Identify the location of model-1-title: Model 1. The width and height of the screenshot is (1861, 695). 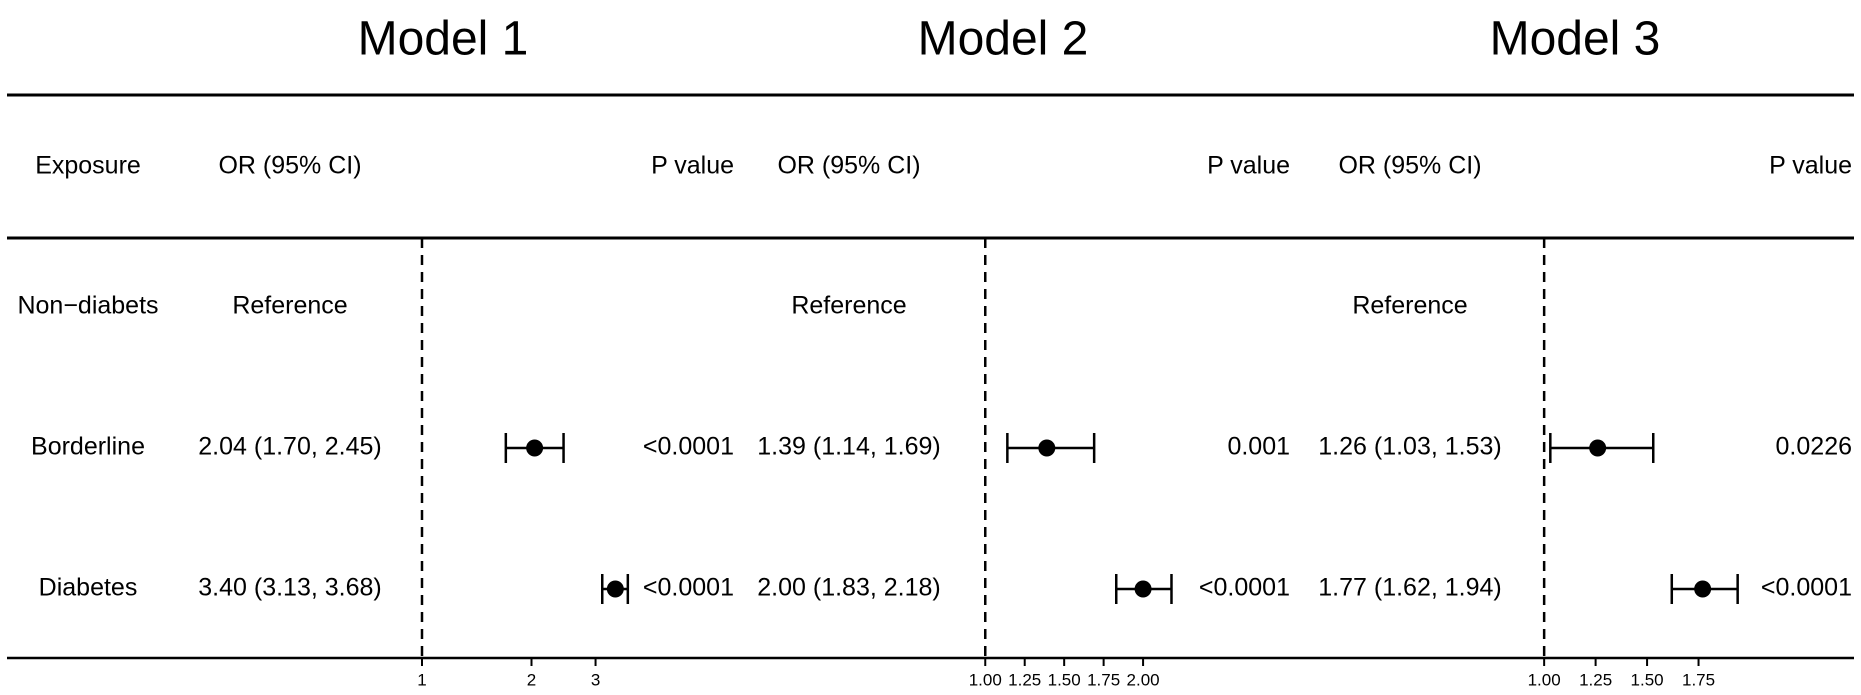
(443, 39).